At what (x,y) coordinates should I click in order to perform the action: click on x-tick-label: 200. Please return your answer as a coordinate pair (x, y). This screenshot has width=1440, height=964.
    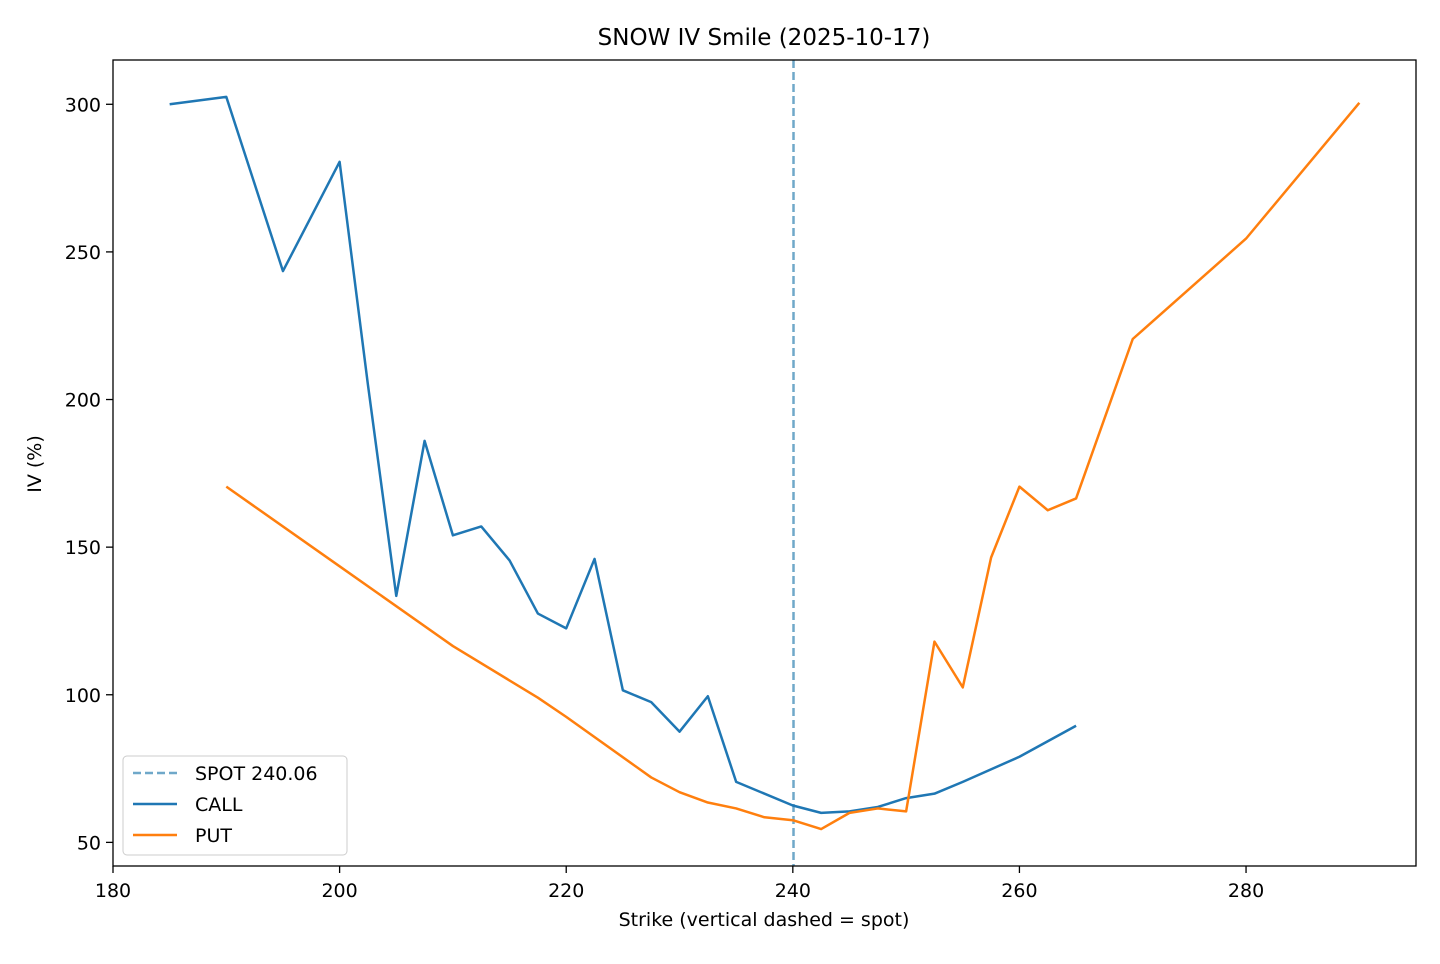
    Looking at the image, I should click on (339, 891).